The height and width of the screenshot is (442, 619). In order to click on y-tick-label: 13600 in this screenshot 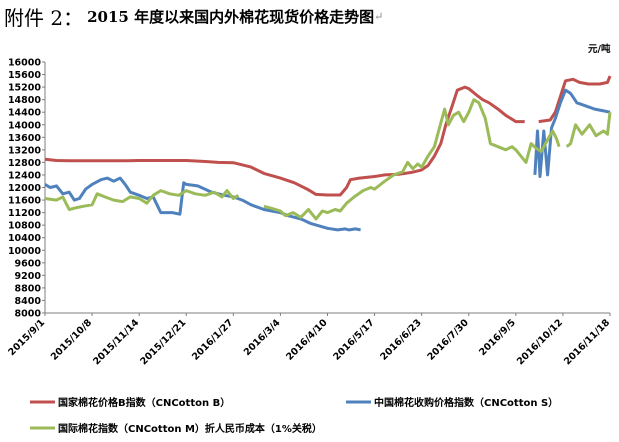, I will do `click(24, 138)`.